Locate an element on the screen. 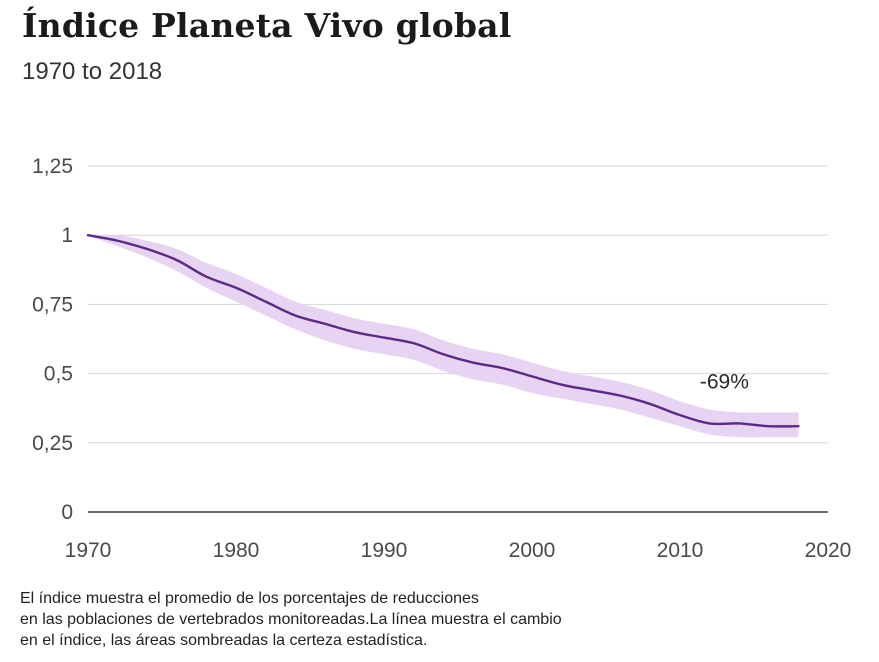  y-tick-label: 0 is located at coordinates (67, 512).